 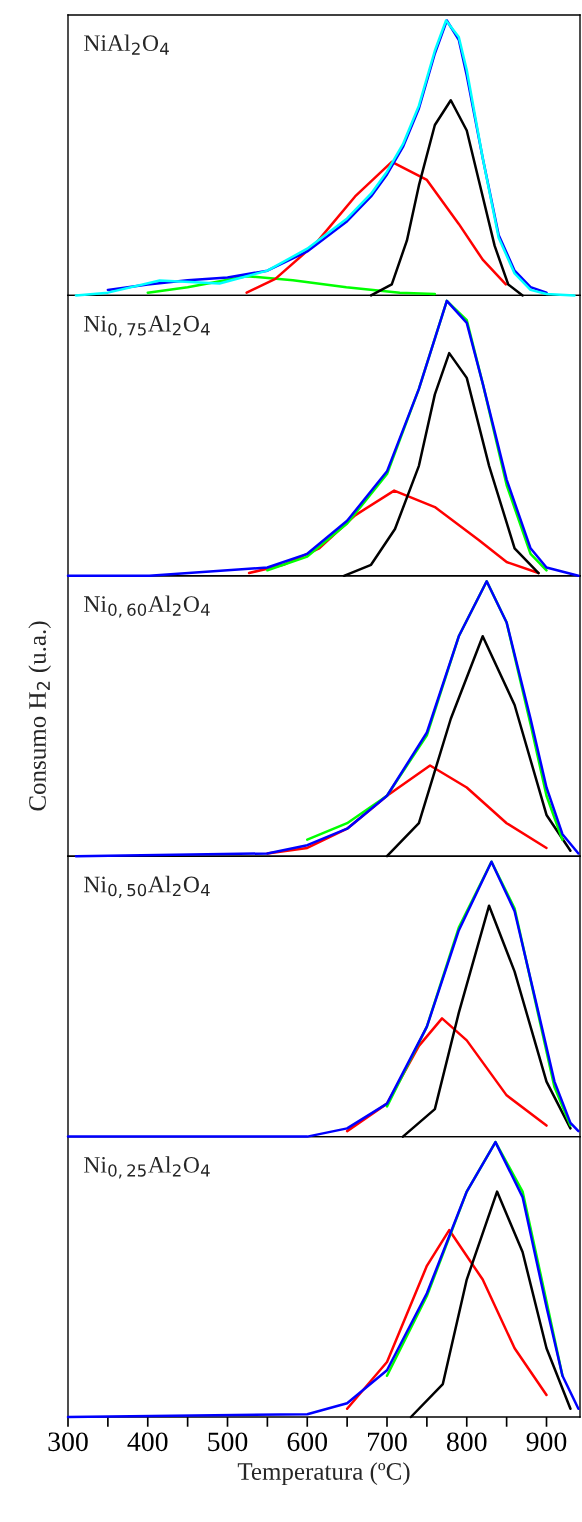 I want to click on x-tick-label: 700, so click(x=387, y=1442).